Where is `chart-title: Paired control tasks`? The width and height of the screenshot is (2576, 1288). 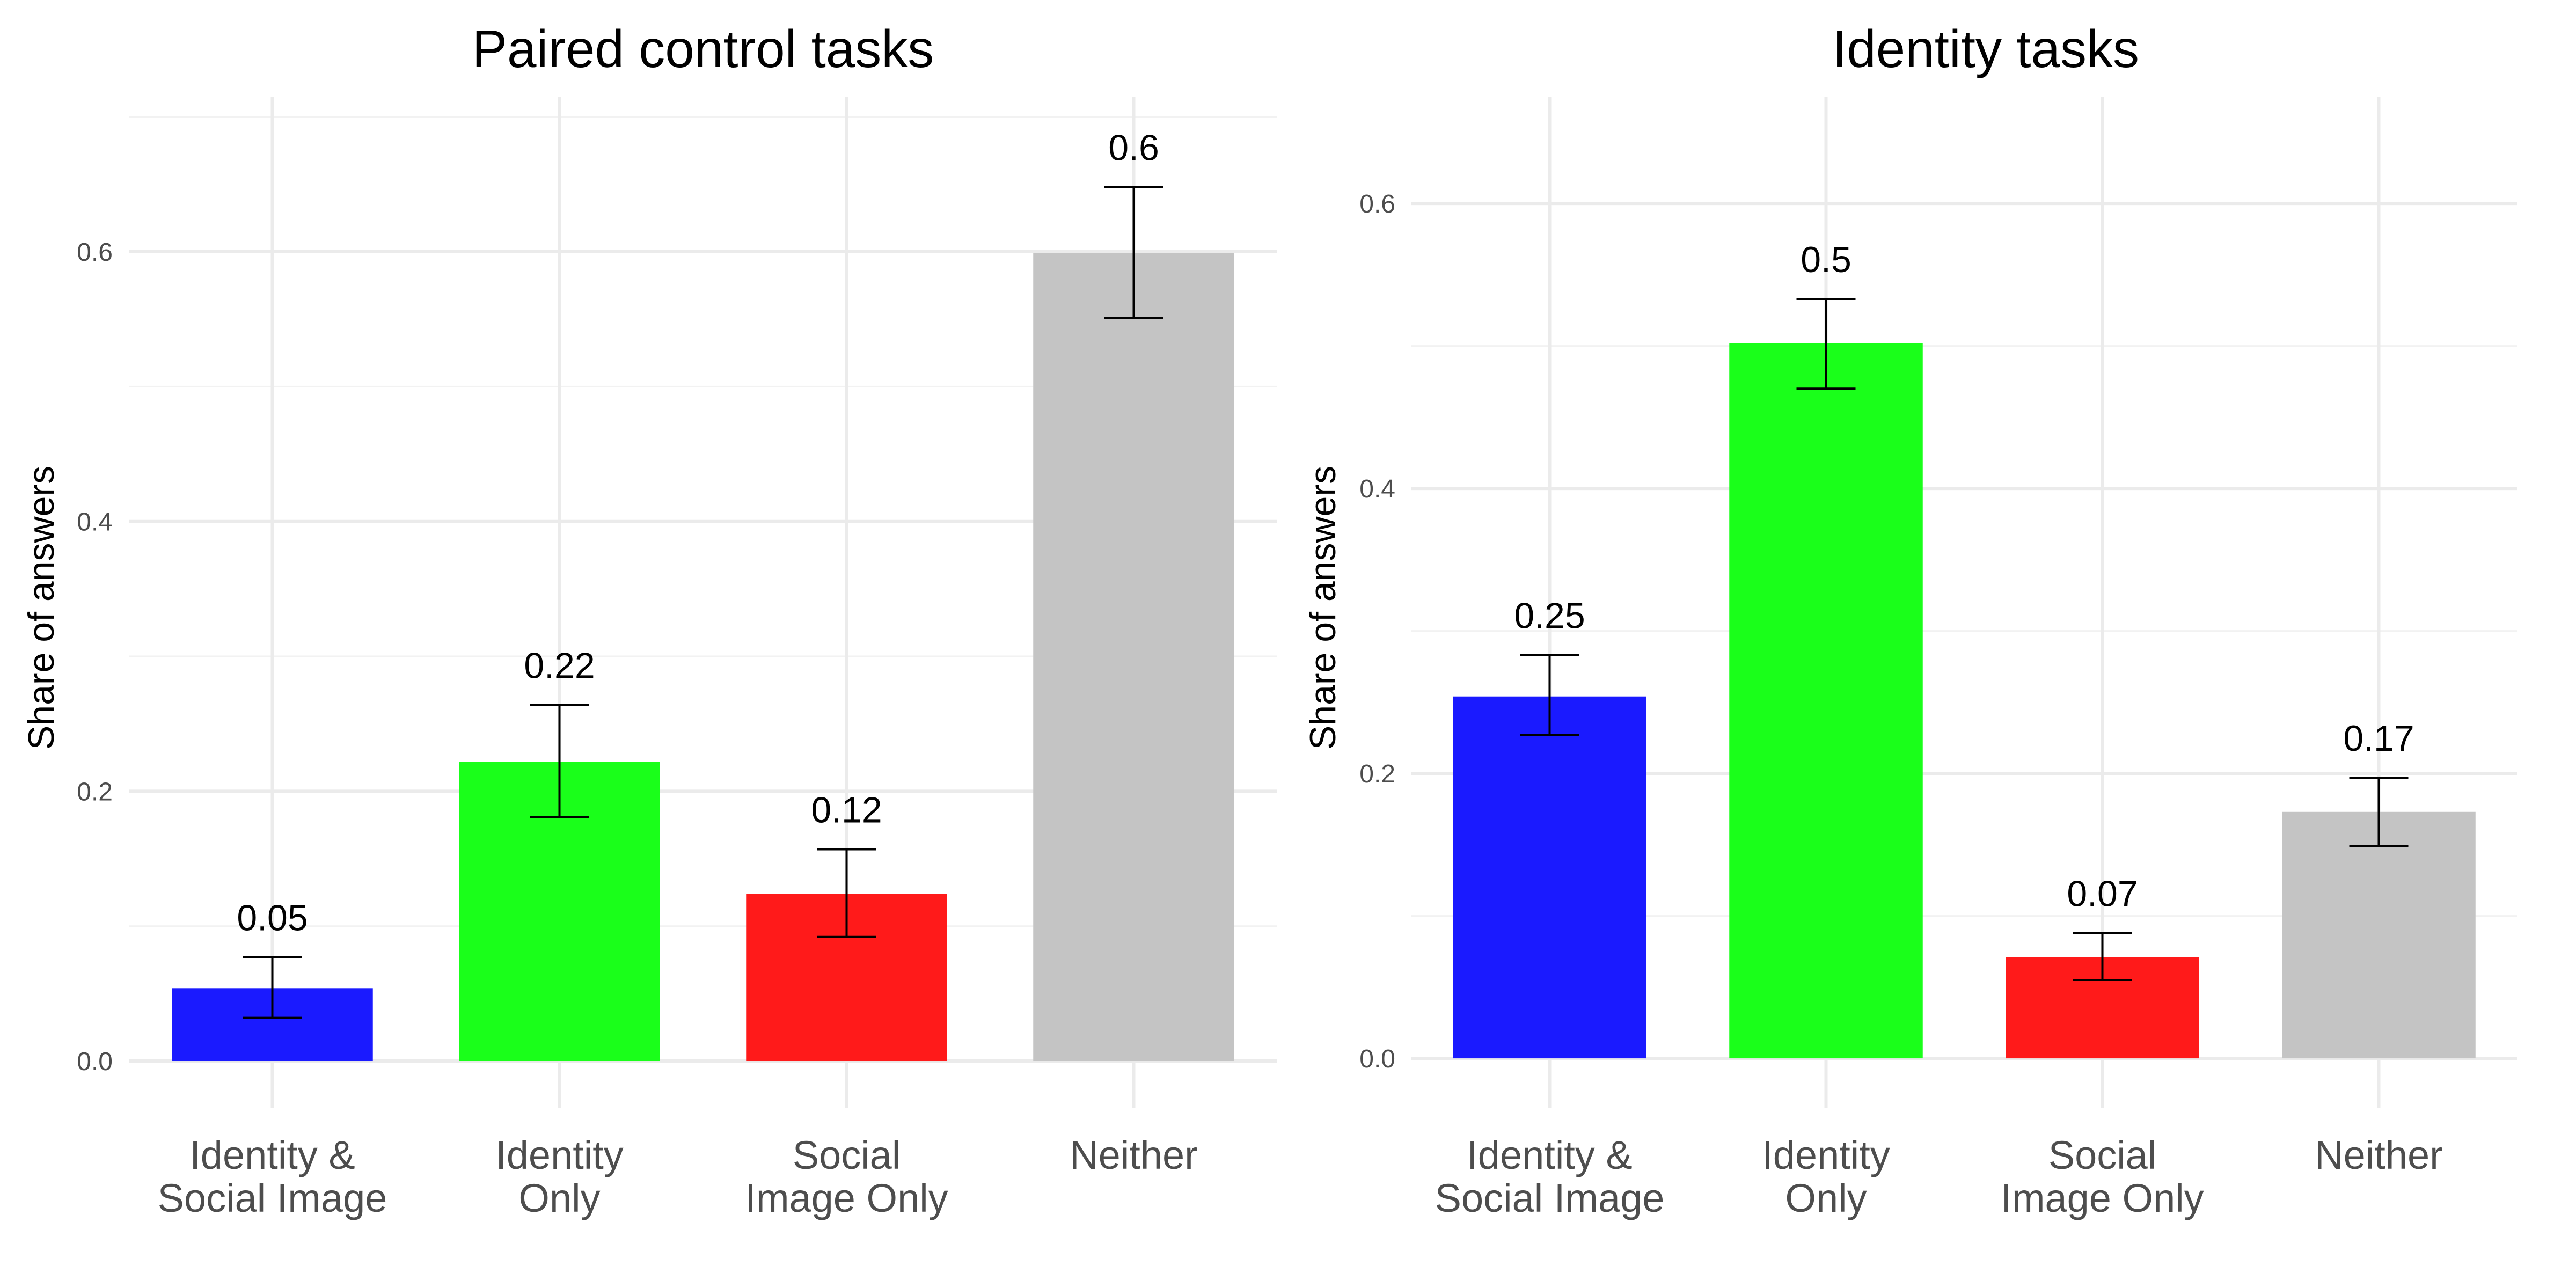
chart-title: Paired control tasks is located at coordinates (703, 48).